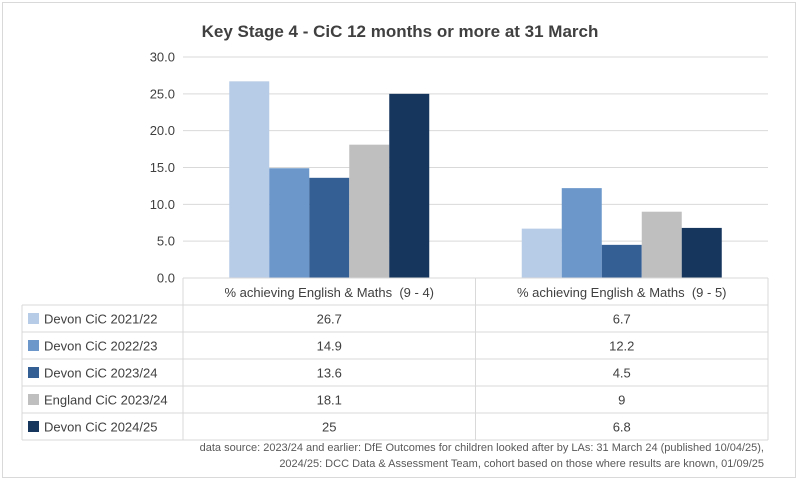 The image size is (800, 482). I want to click on data-label: 14.9, so click(329, 346).